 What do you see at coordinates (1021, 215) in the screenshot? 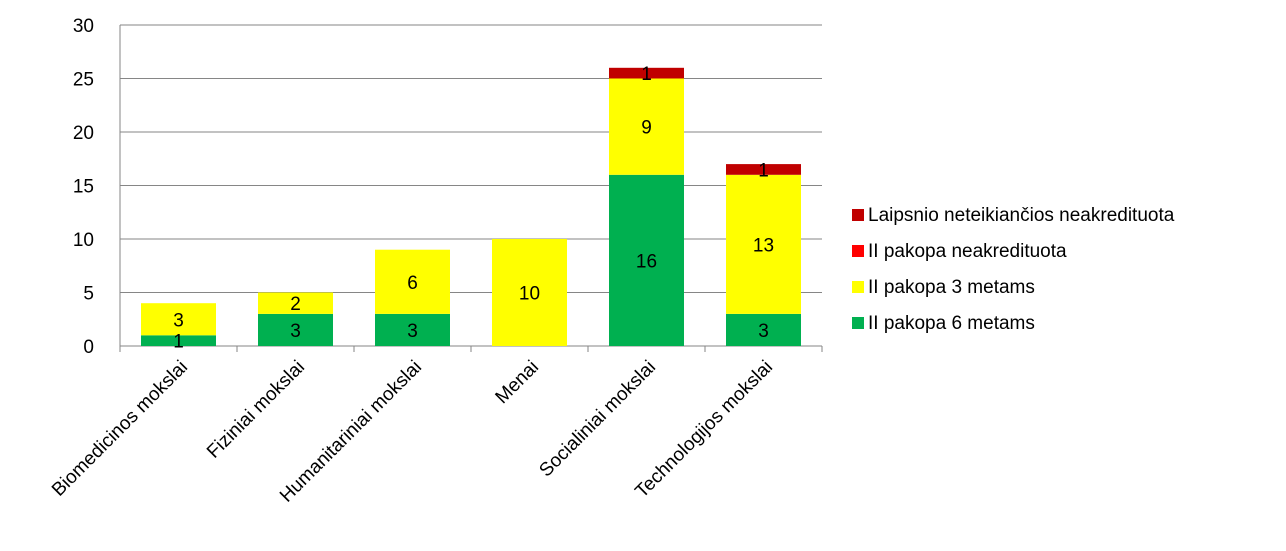
I see `legend-label: Laipsnio neteikiančios neakredituota` at bounding box center [1021, 215].